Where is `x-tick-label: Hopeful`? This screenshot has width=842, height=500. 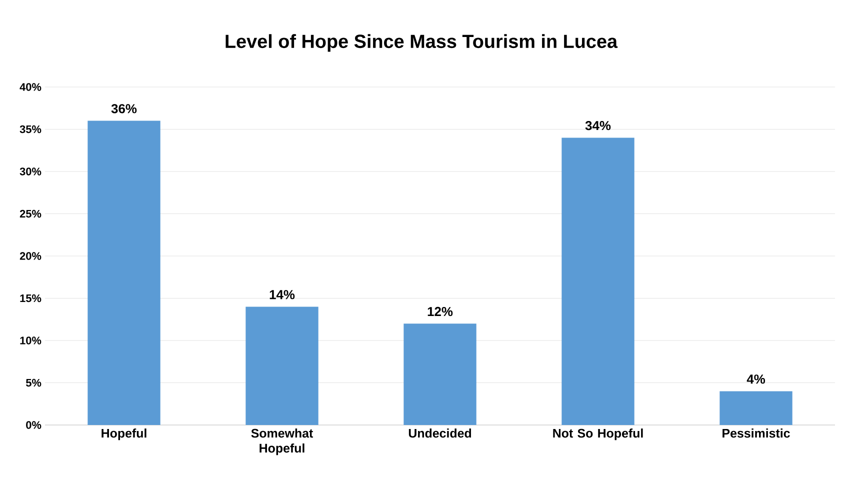 x-tick-label: Hopeful is located at coordinates (124, 434).